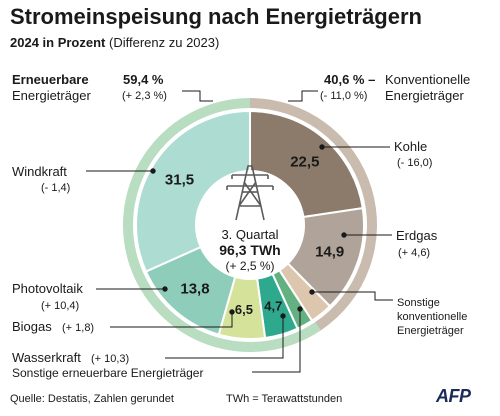 This screenshot has height=416, width=500. Describe the element at coordinates (352, 296) in the screenshot. I see `leader-sonstige-konv` at that location.